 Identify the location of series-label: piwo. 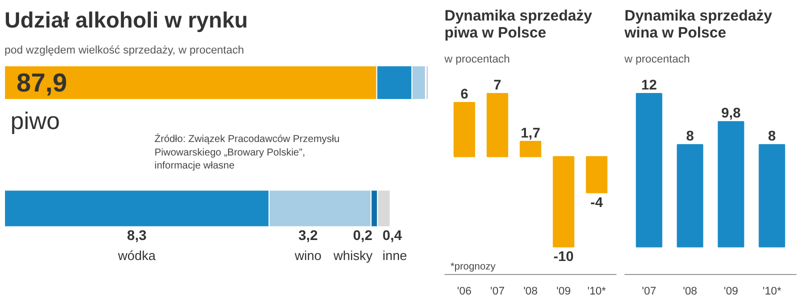
(35, 121).